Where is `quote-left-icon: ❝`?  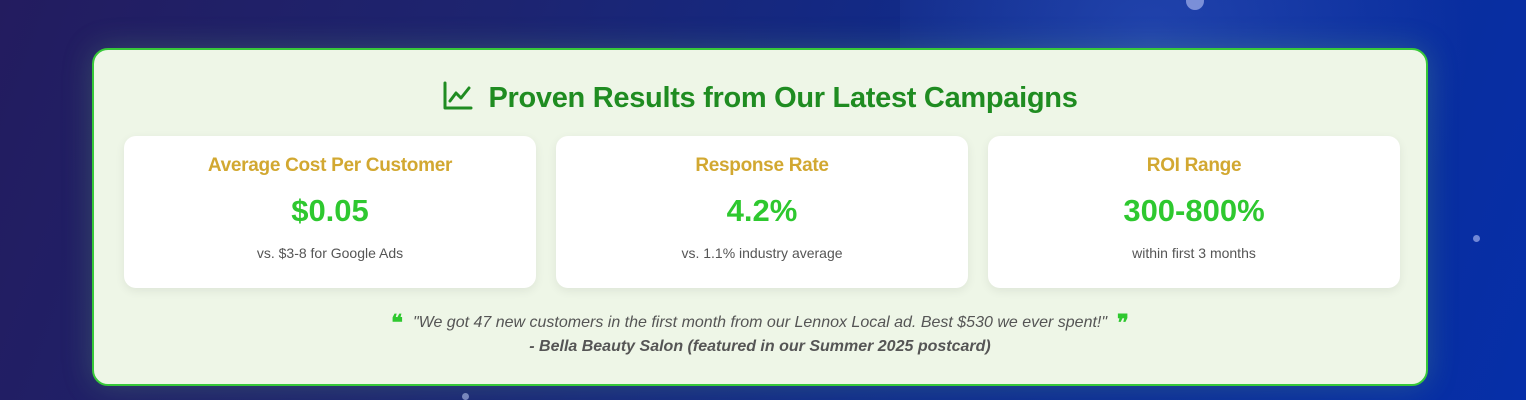 quote-left-icon: ❝ is located at coordinates (397, 323).